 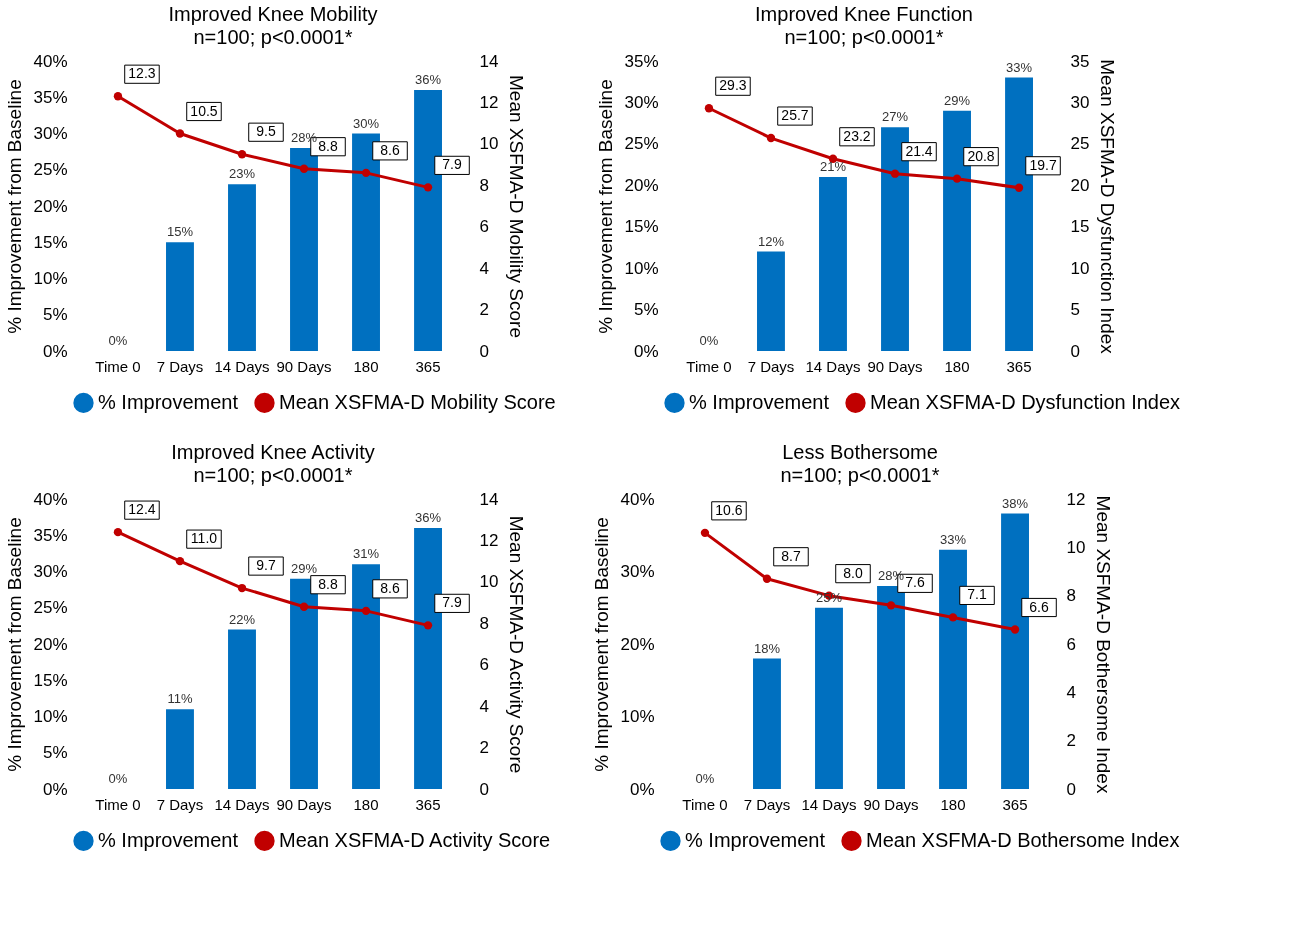 I want to click on data-label: 21.4, so click(x=919, y=150).